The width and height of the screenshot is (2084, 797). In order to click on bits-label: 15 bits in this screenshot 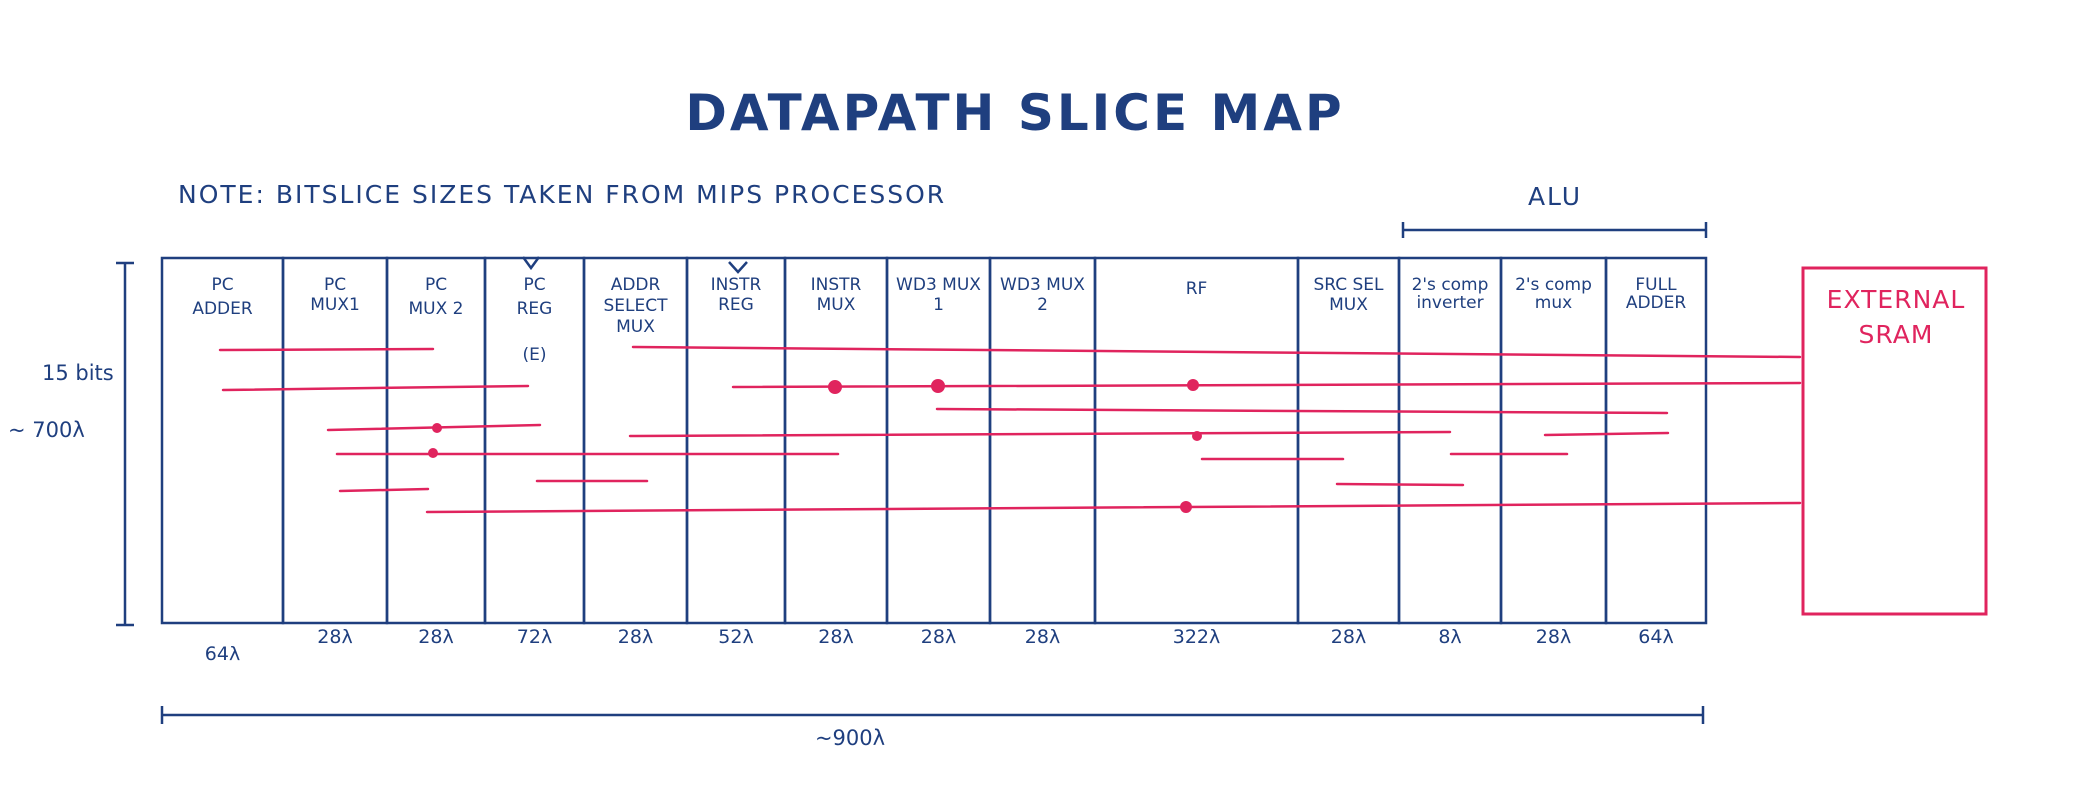, I will do `click(78, 373)`.